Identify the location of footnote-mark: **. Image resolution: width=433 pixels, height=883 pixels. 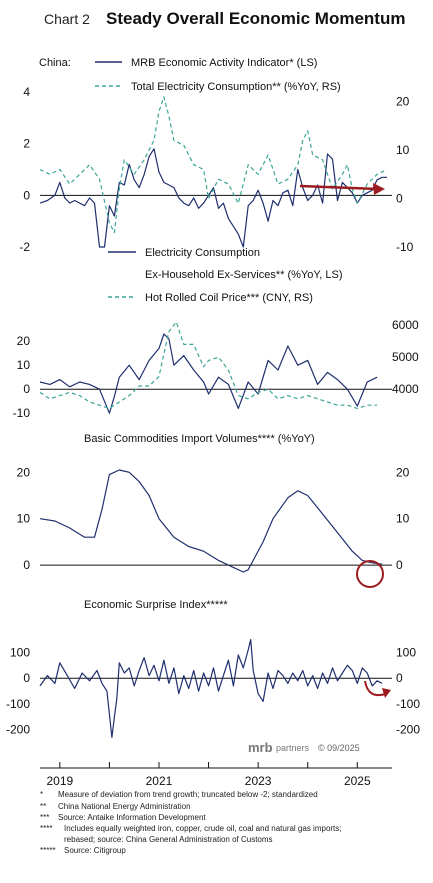
(43, 806).